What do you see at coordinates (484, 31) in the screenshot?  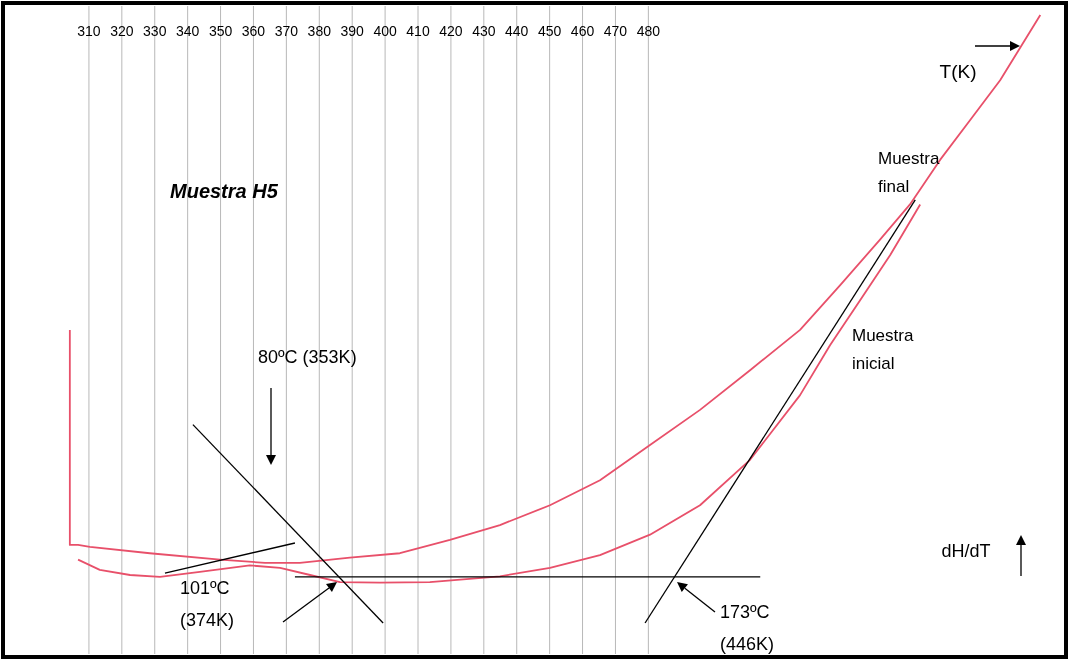 I see `x-tick-label: 430` at bounding box center [484, 31].